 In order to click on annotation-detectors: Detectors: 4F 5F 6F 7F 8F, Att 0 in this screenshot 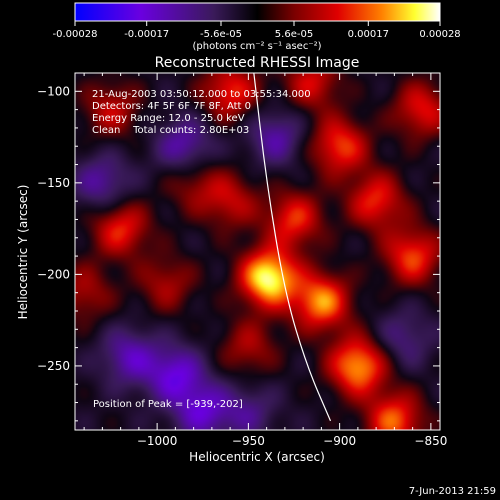, I will do `click(171, 106)`.